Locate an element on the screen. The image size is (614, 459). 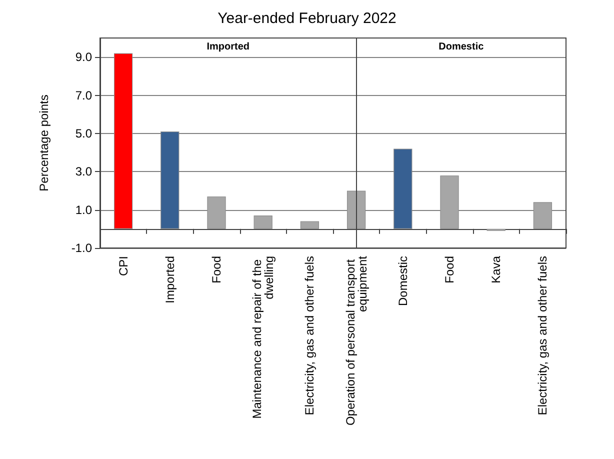
annotation: Imported is located at coordinates (228, 47).